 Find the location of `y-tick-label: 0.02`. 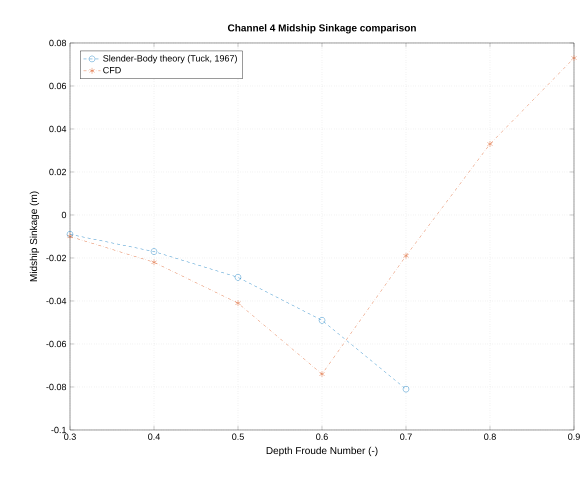

y-tick-label: 0.02 is located at coordinates (57, 172).